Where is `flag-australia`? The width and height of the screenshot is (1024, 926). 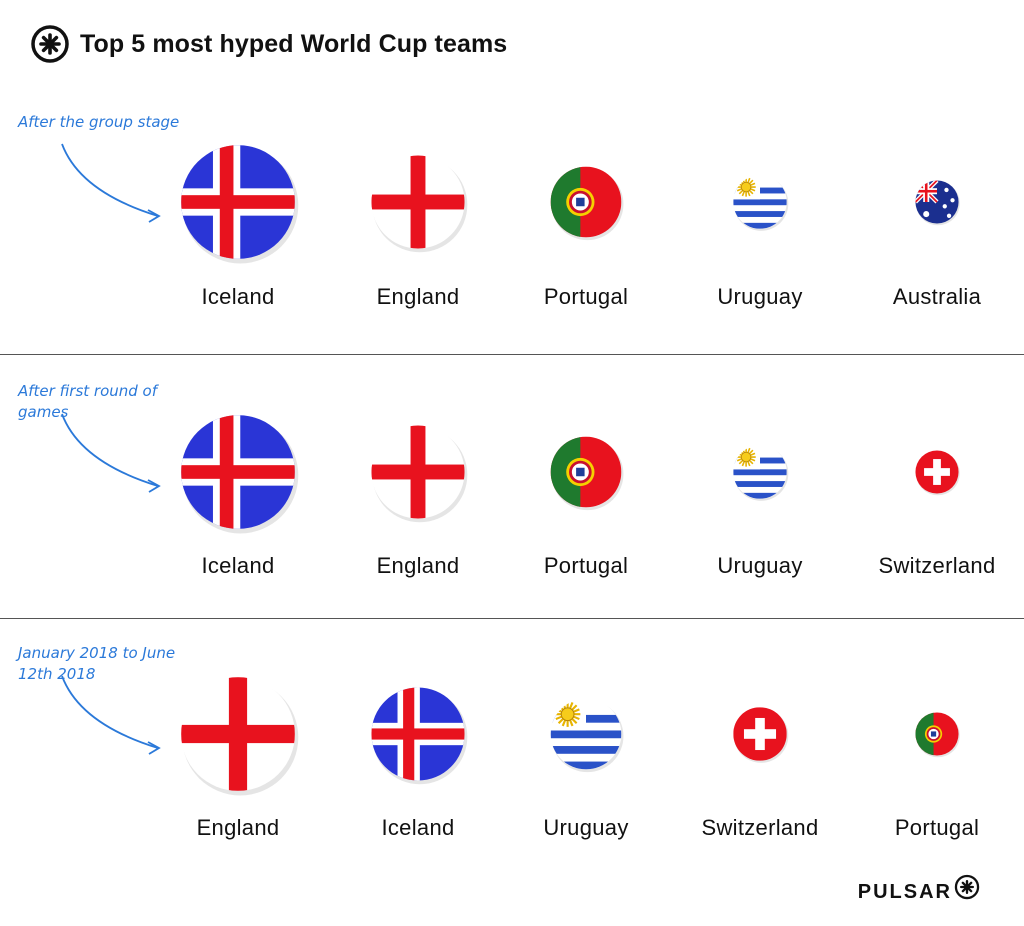 flag-australia is located at coordinates (937, 203).